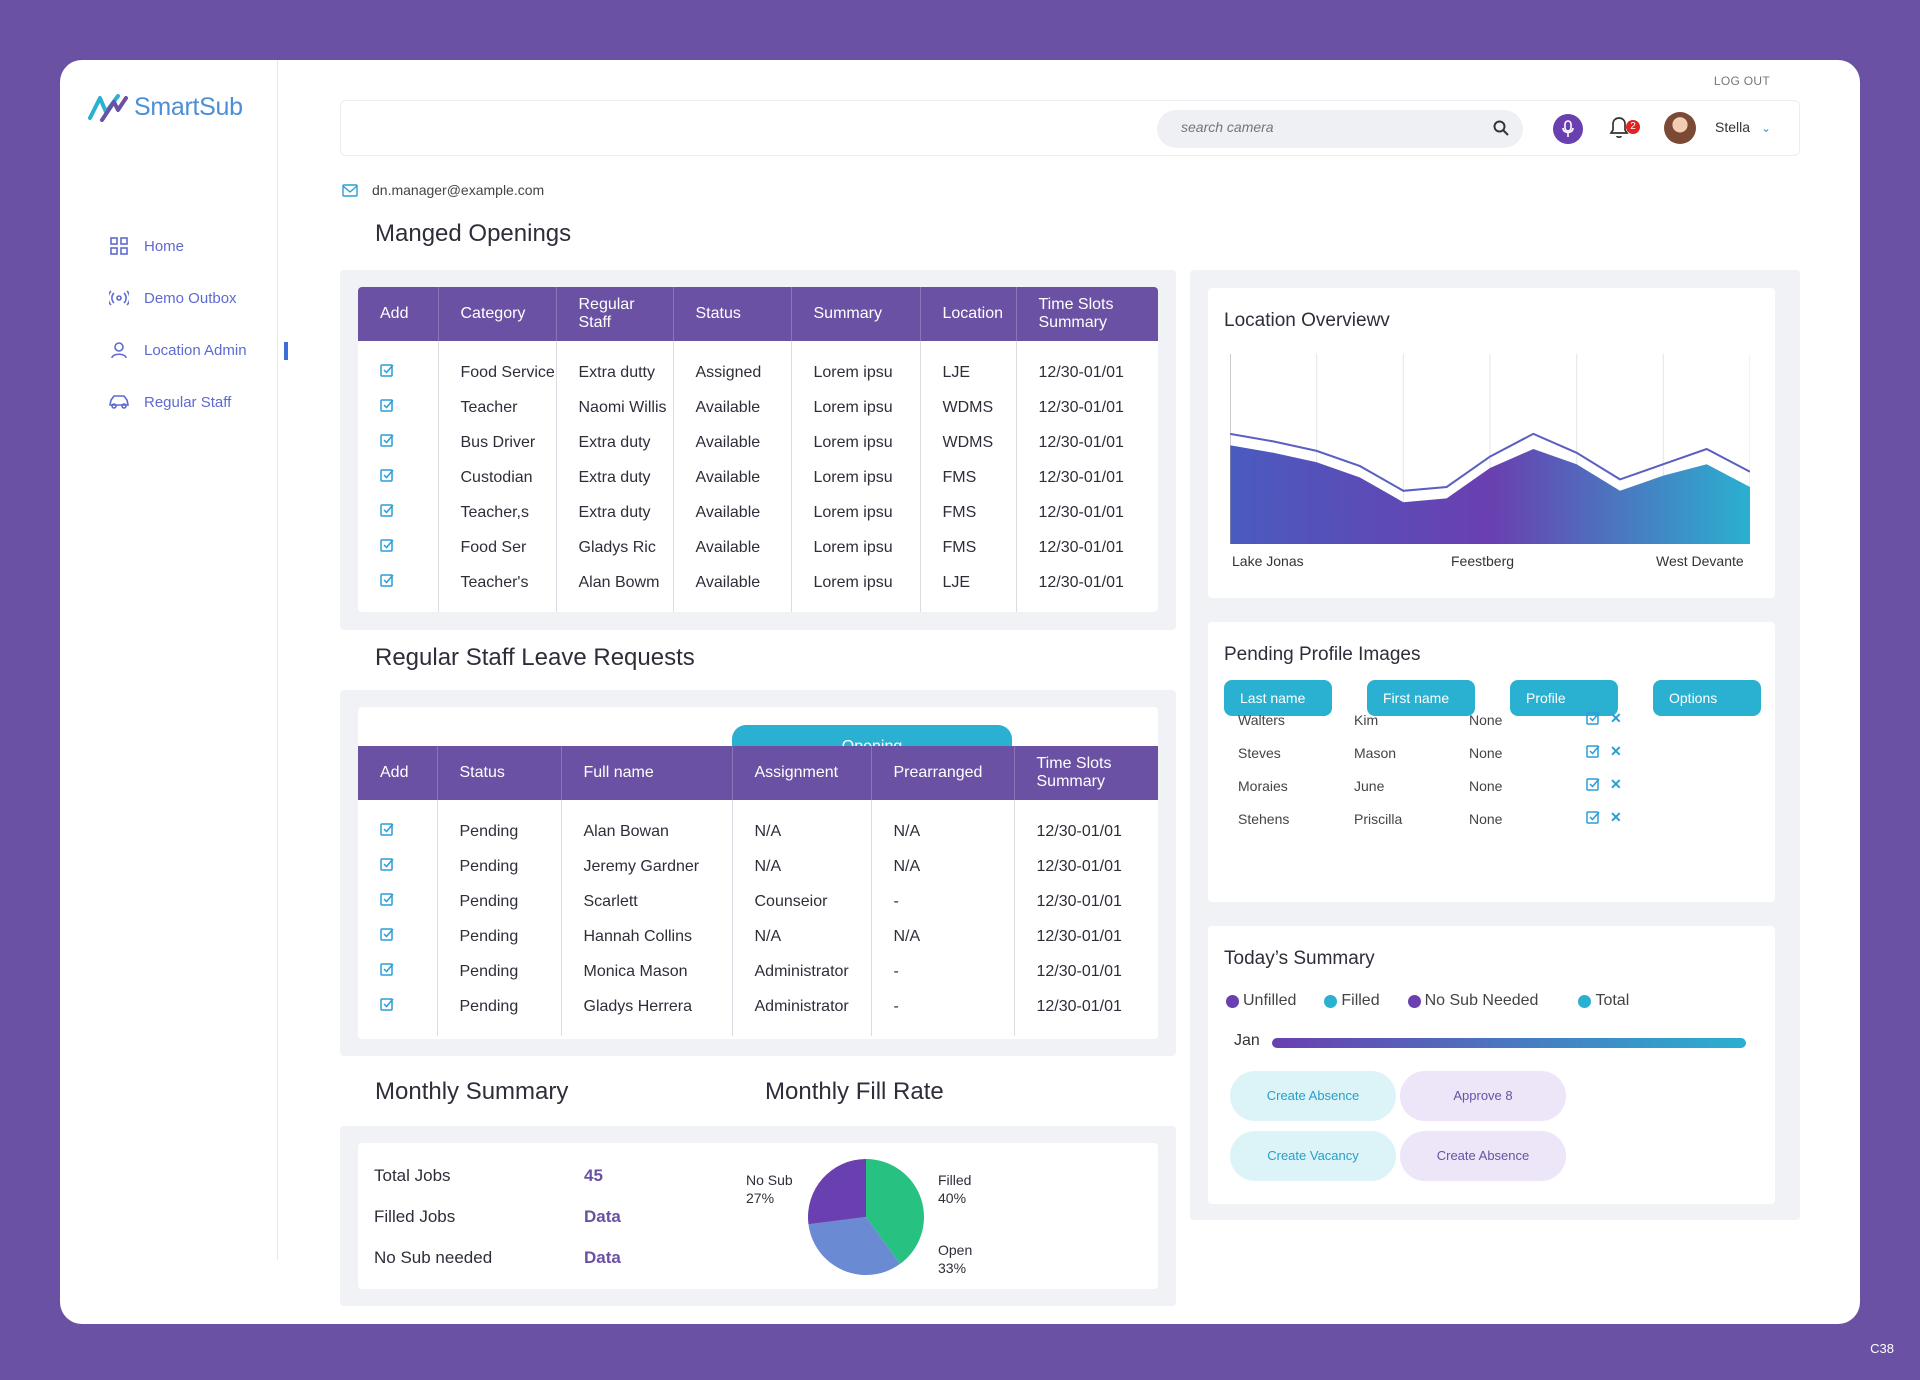 This screenshot has height=1380, width=1920. What do you see at coordinates (1733, 127) in the screenshot?
I see `user-name: Stella` at bounding box center [1733, 127].